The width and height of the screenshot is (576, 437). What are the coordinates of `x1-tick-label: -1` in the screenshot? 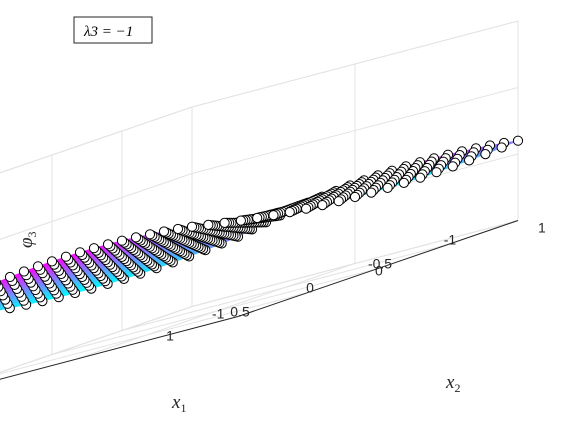 It's located at (450, 240).